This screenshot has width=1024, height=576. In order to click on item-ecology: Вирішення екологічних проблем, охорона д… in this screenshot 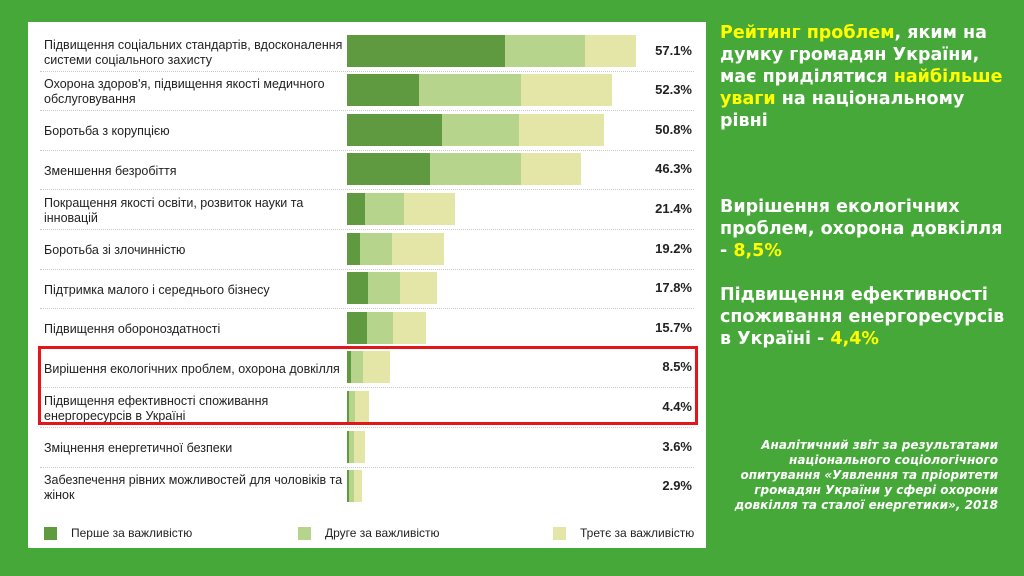, I will do `click(865, 229)`.